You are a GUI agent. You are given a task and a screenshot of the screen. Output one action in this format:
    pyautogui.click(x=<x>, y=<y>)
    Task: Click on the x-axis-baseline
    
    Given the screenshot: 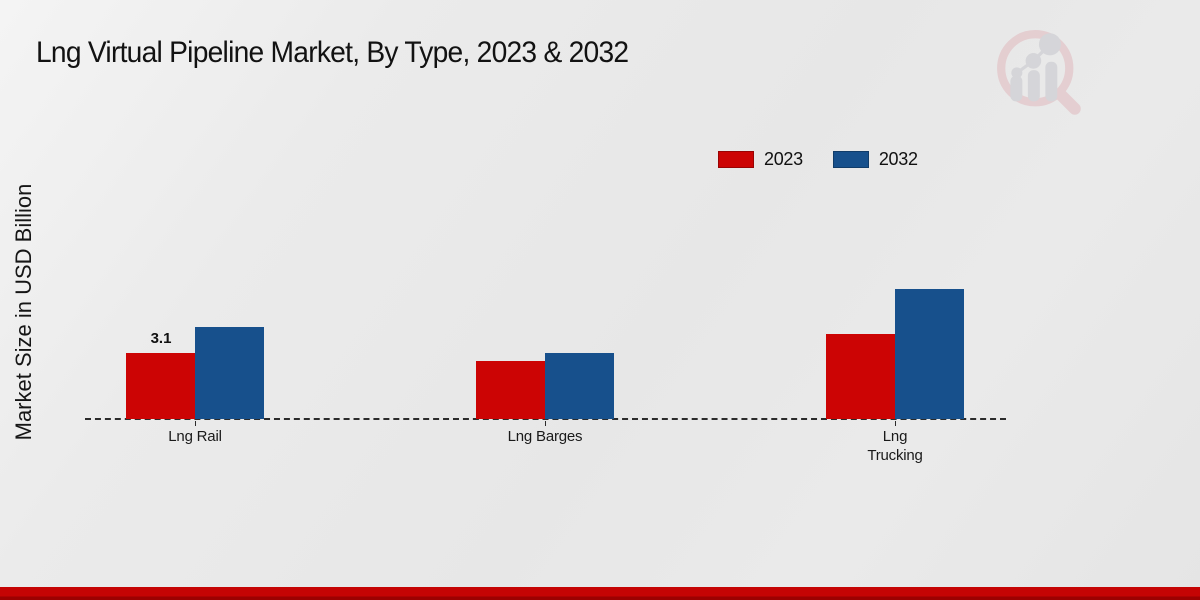 What is the action you would take?
    pyautogui.click(x=545, y=419)
    